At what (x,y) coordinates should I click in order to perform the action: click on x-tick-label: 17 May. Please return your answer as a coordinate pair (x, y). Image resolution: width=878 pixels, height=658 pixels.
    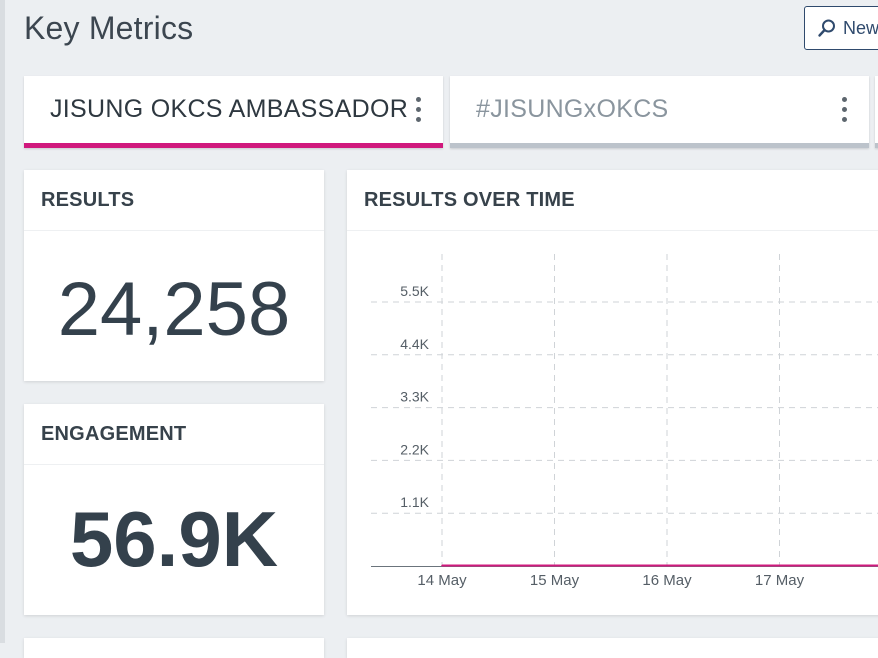
    Looking at the image, I should click on (780, 580).